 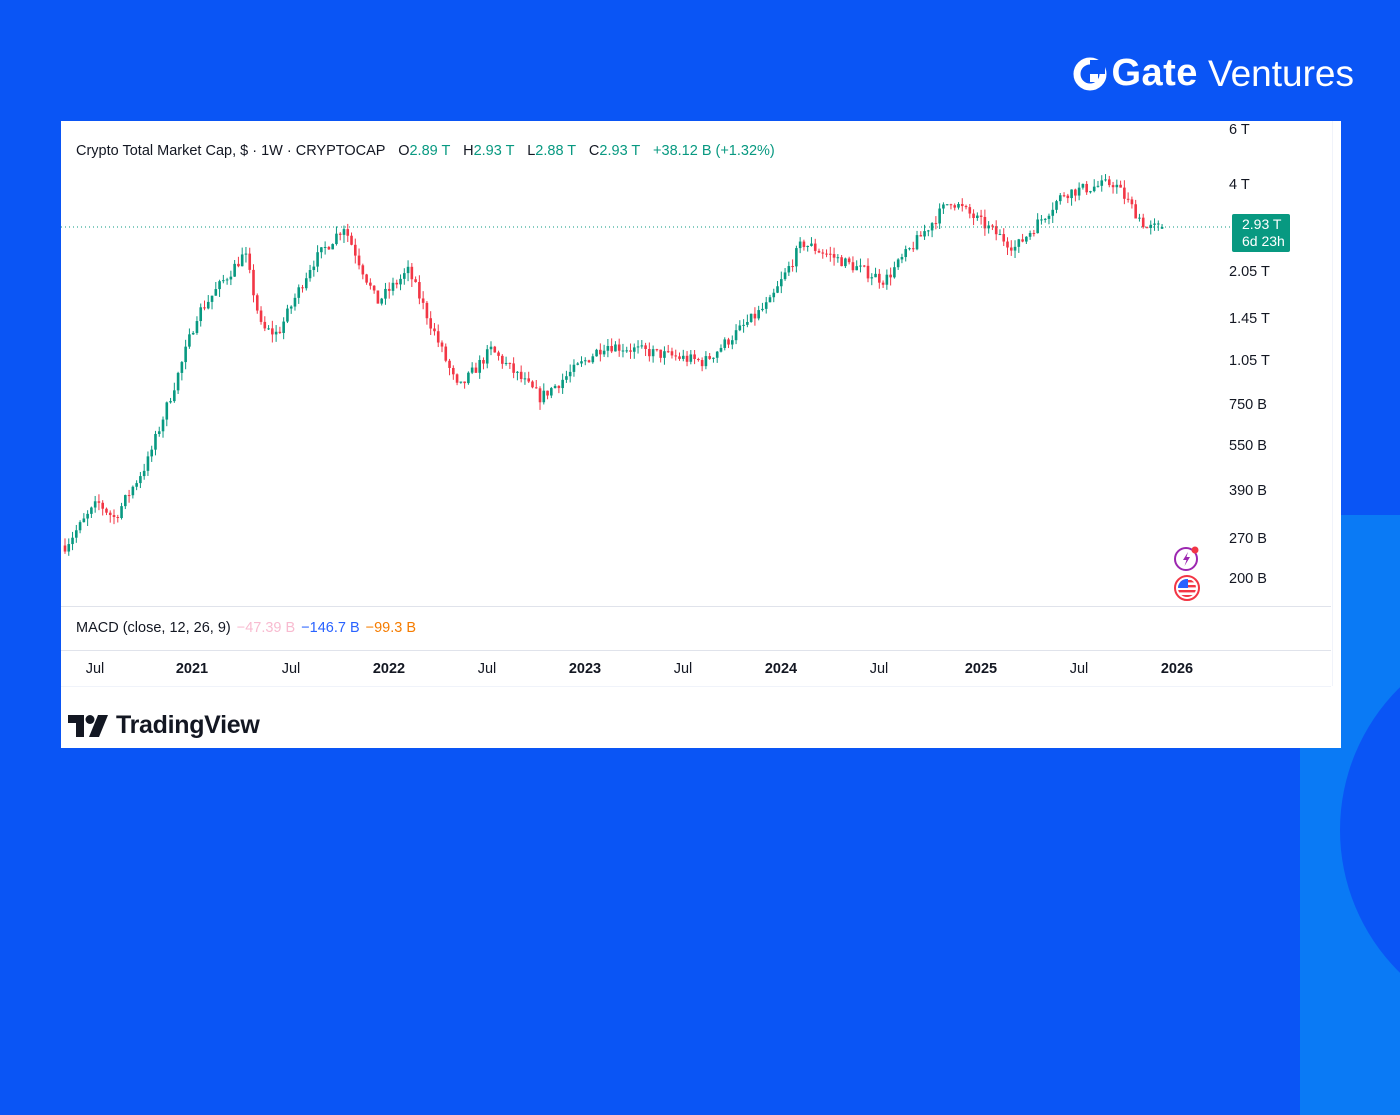 I want to click on time-axis-label: 2023, so click(x=585, y=669).